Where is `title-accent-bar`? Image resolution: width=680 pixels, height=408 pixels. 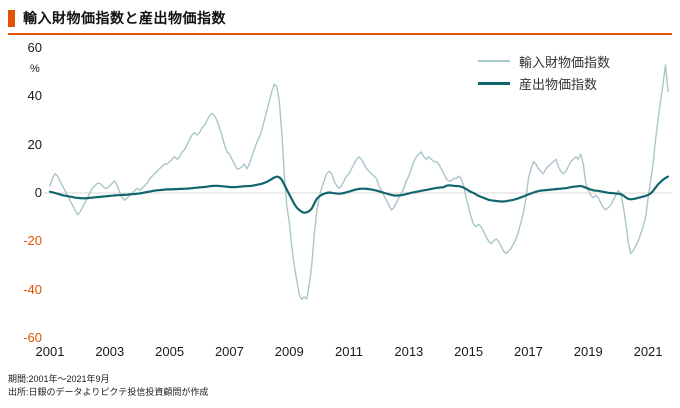 title-accent-bar is located at coordinates (11, 18).